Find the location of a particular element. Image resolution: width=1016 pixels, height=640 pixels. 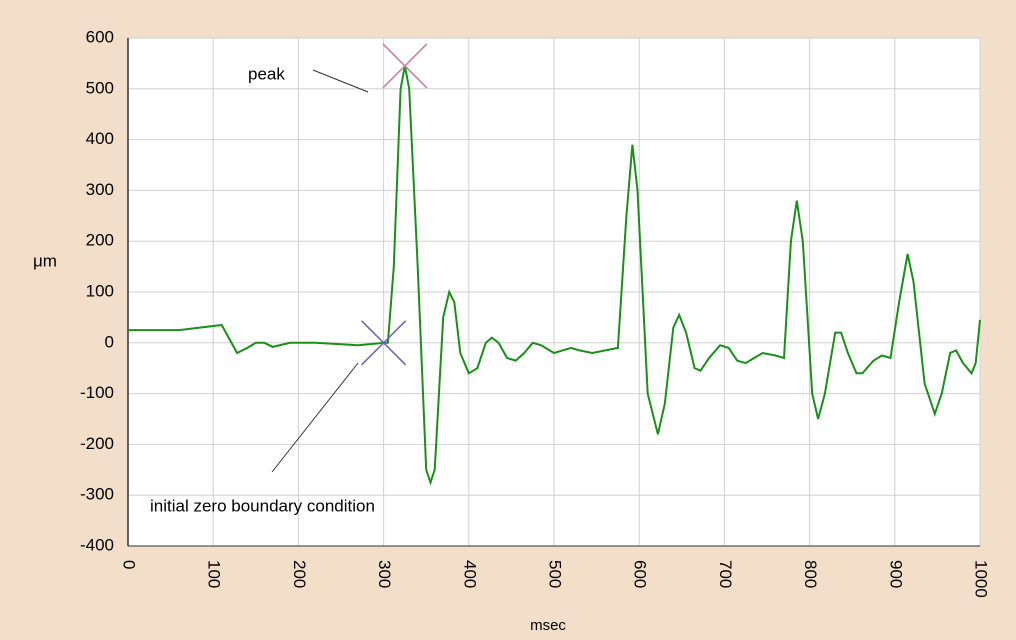

y-tick-label: 200 is located at coordinates (100, 240).